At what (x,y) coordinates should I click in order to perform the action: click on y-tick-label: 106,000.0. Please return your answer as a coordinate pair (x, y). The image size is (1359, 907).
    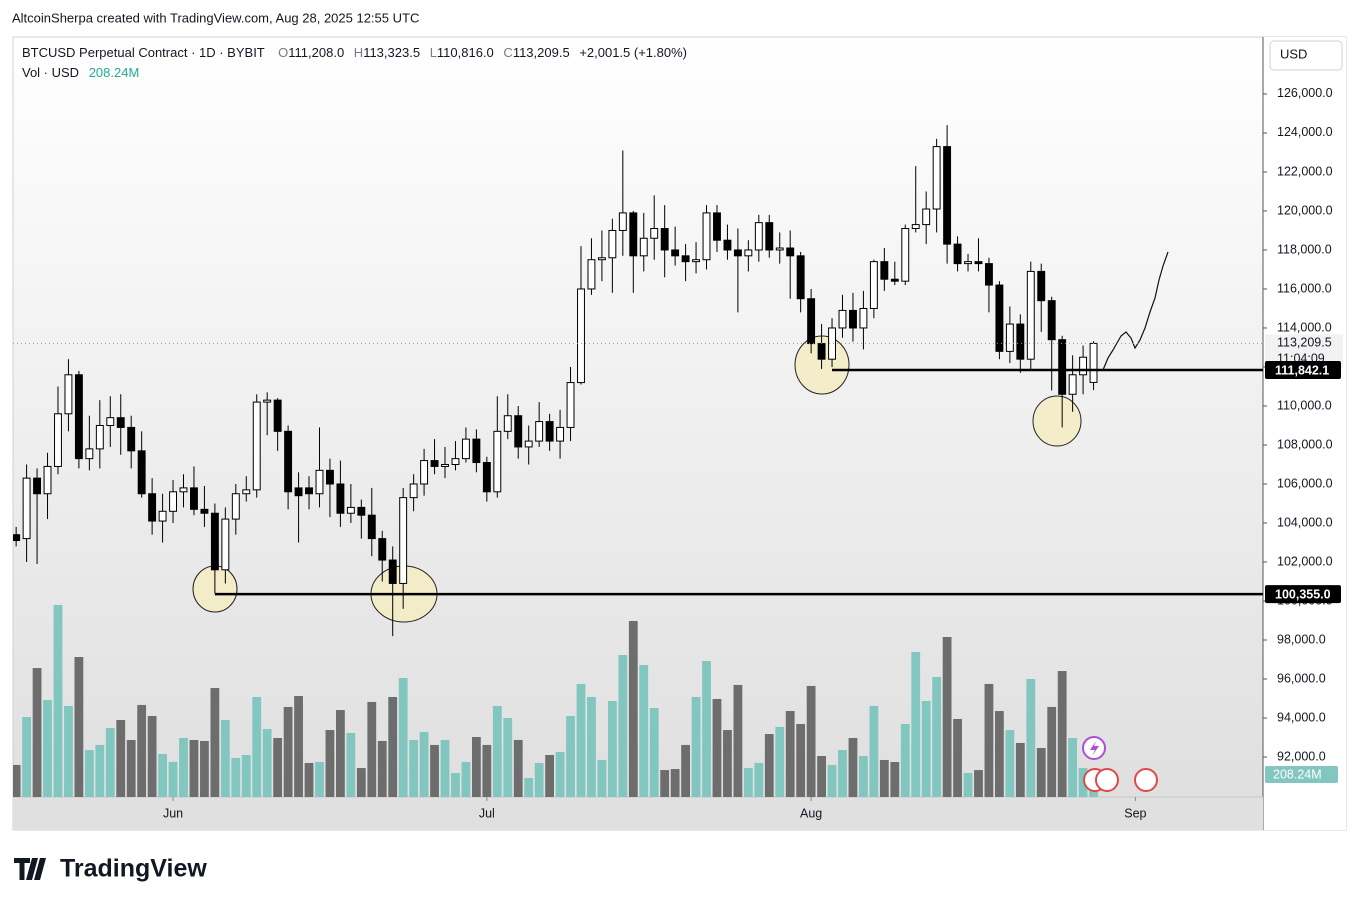
    Looking at the image, I should click on (1305, 483).